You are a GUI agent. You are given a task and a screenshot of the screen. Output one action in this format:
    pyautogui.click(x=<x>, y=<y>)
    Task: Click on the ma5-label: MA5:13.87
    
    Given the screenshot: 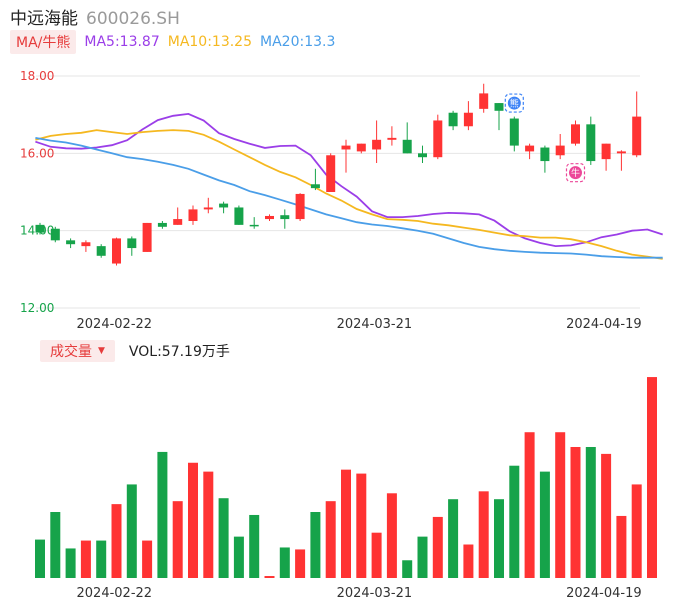 What is the action you would take?
    pyautogui.click(x=122, y=42)
    